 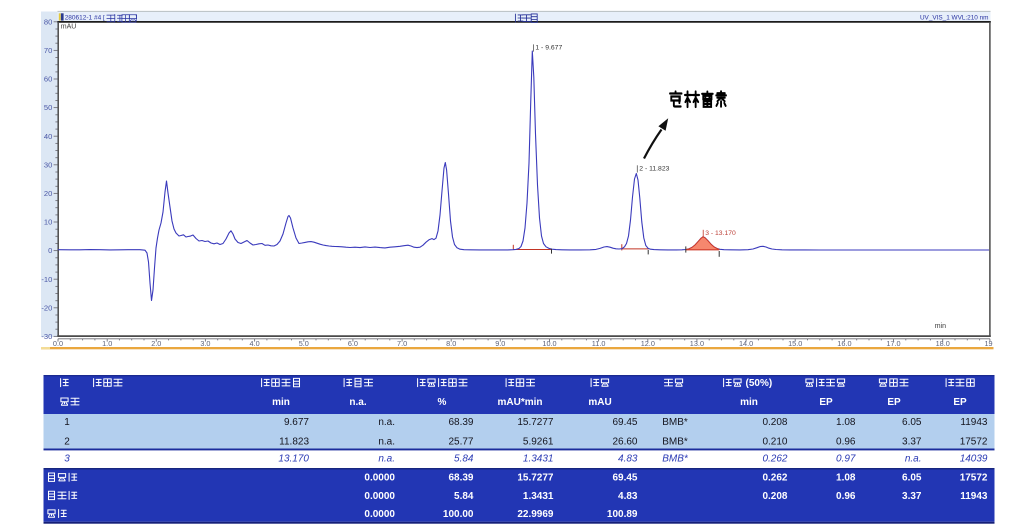 What do you see at coordinates (451, 343) in the screenshot?
I see `svg-text: 8.0` at bounding box center [451, 343].